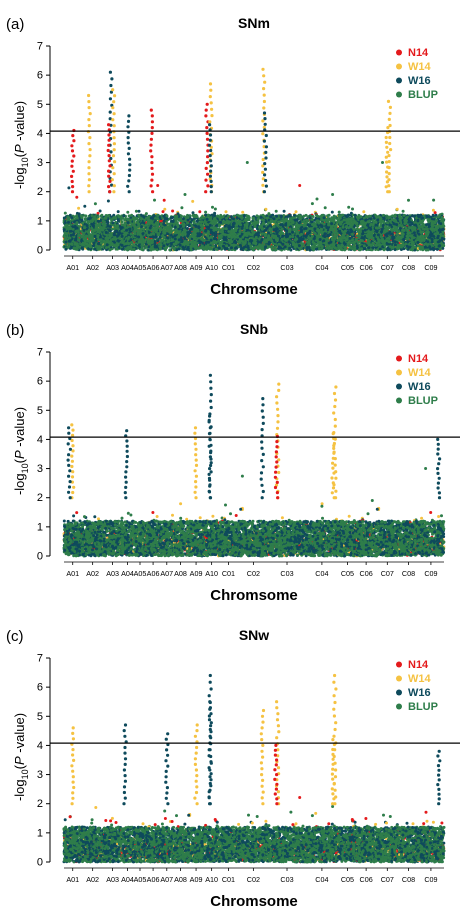 This screenshot has height=913, width=472. I want to click on y-tick-label: 1, so click(40, 221).